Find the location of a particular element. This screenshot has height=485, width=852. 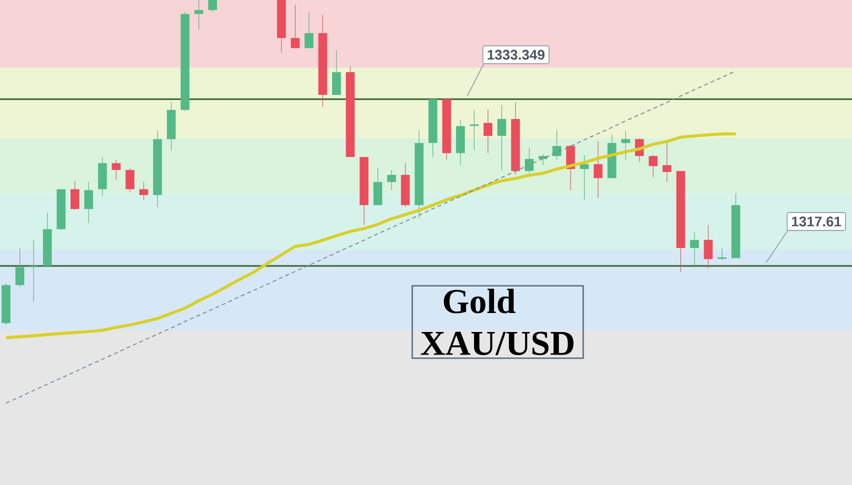

text: XAU/USD is located at coordinates (497, 344).